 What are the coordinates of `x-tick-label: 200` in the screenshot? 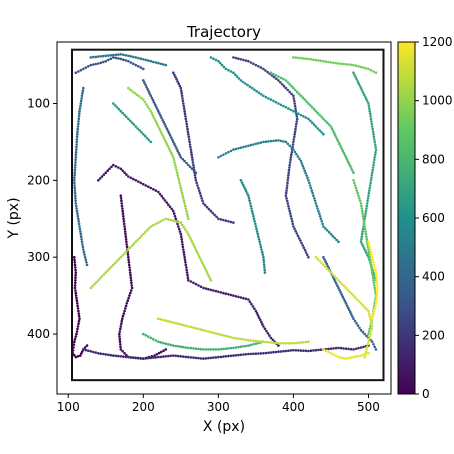 It's located at (143, 407).